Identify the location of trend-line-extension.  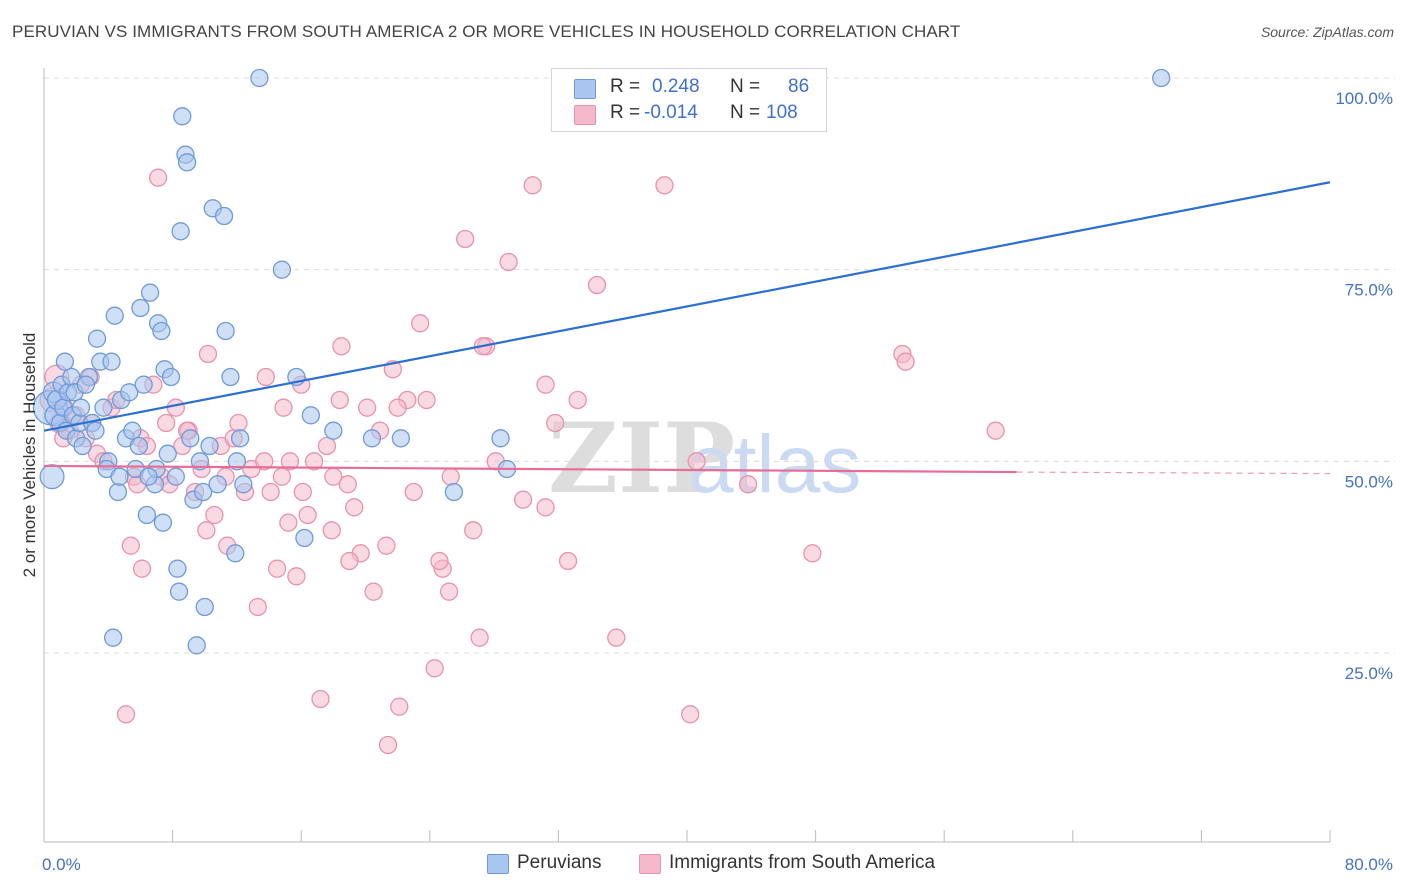
(1173, 473).